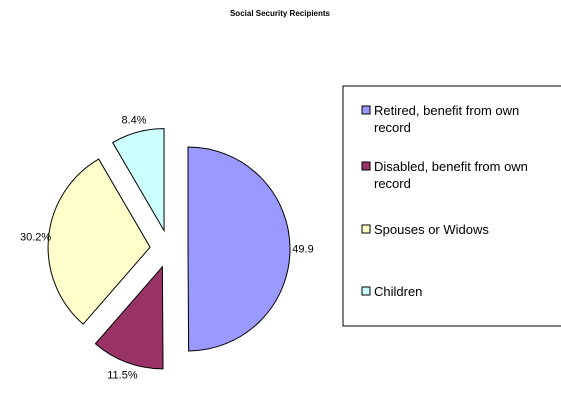 This screenshot has height=396, width=561. I want to click on legend-label-2-line-2: record, so click(392, 183).